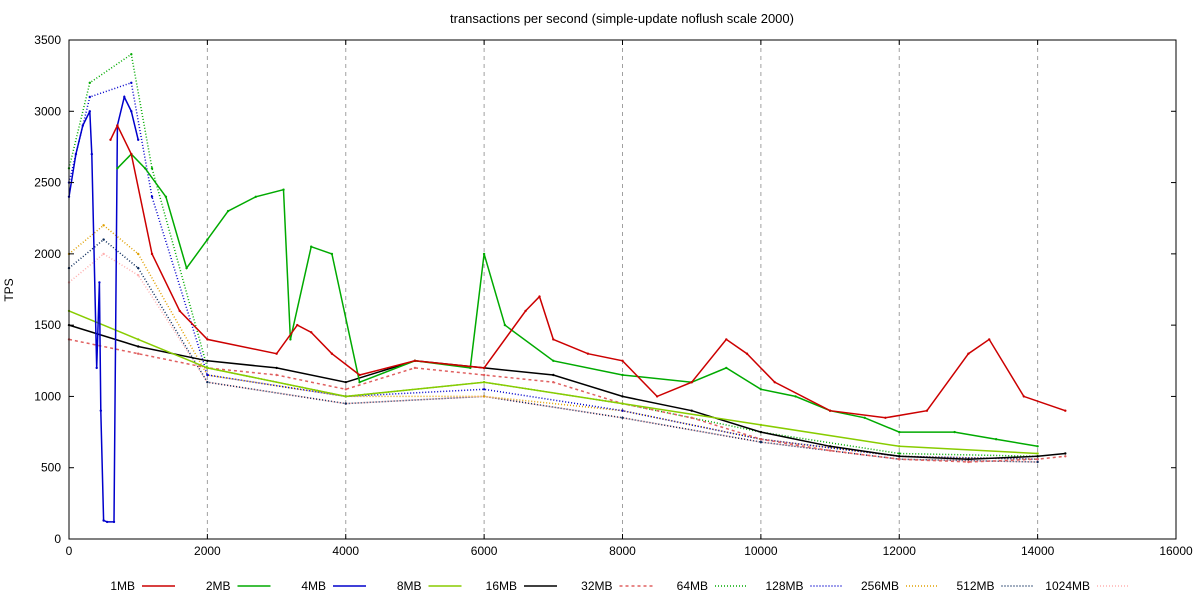  I want to click on legend-label: 128MB, so click(784, 586).